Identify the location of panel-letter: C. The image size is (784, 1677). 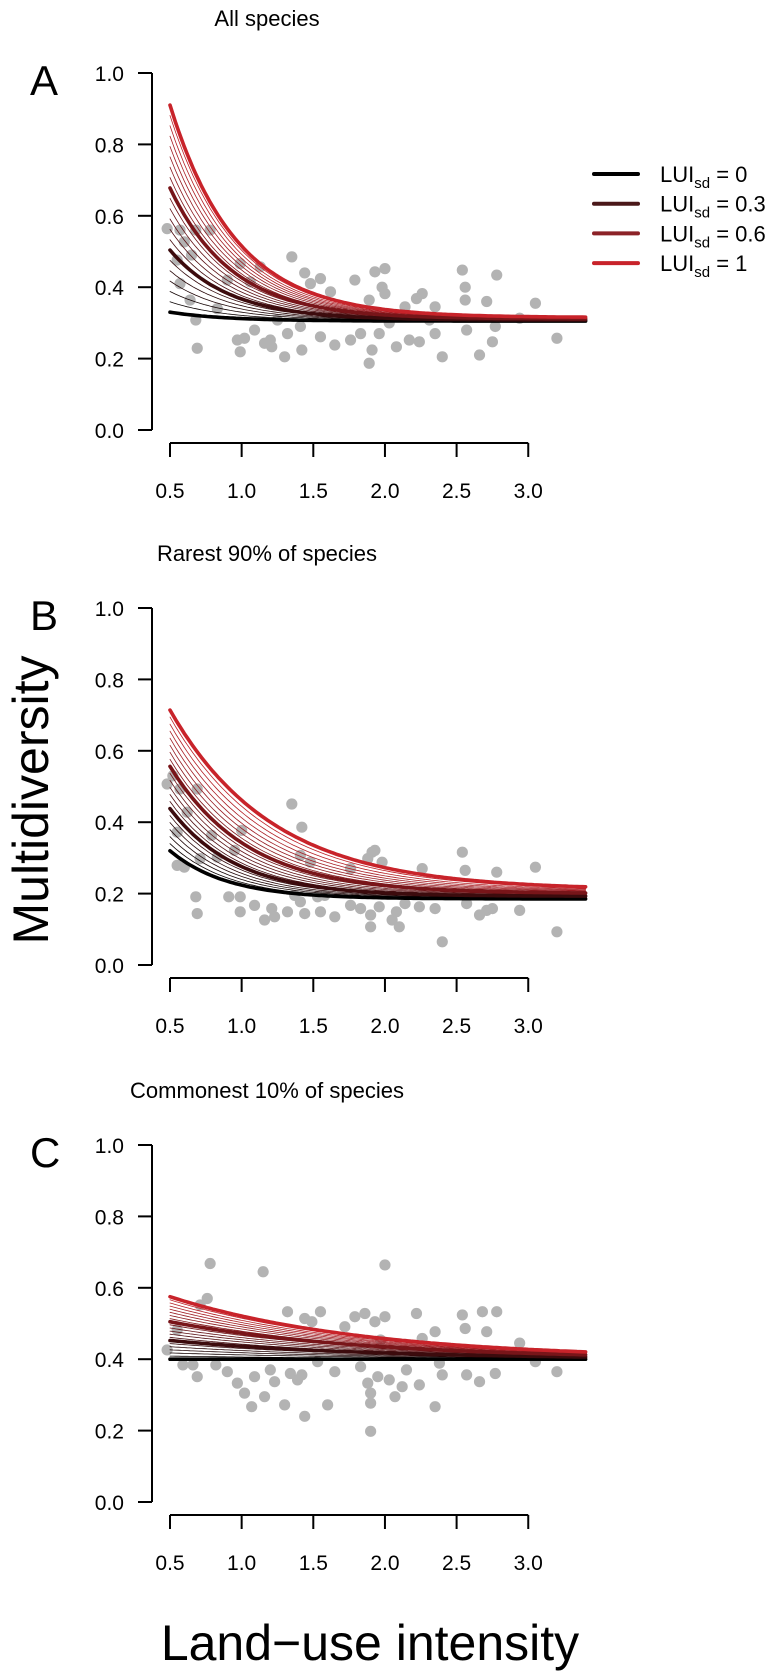
(45, 1152).